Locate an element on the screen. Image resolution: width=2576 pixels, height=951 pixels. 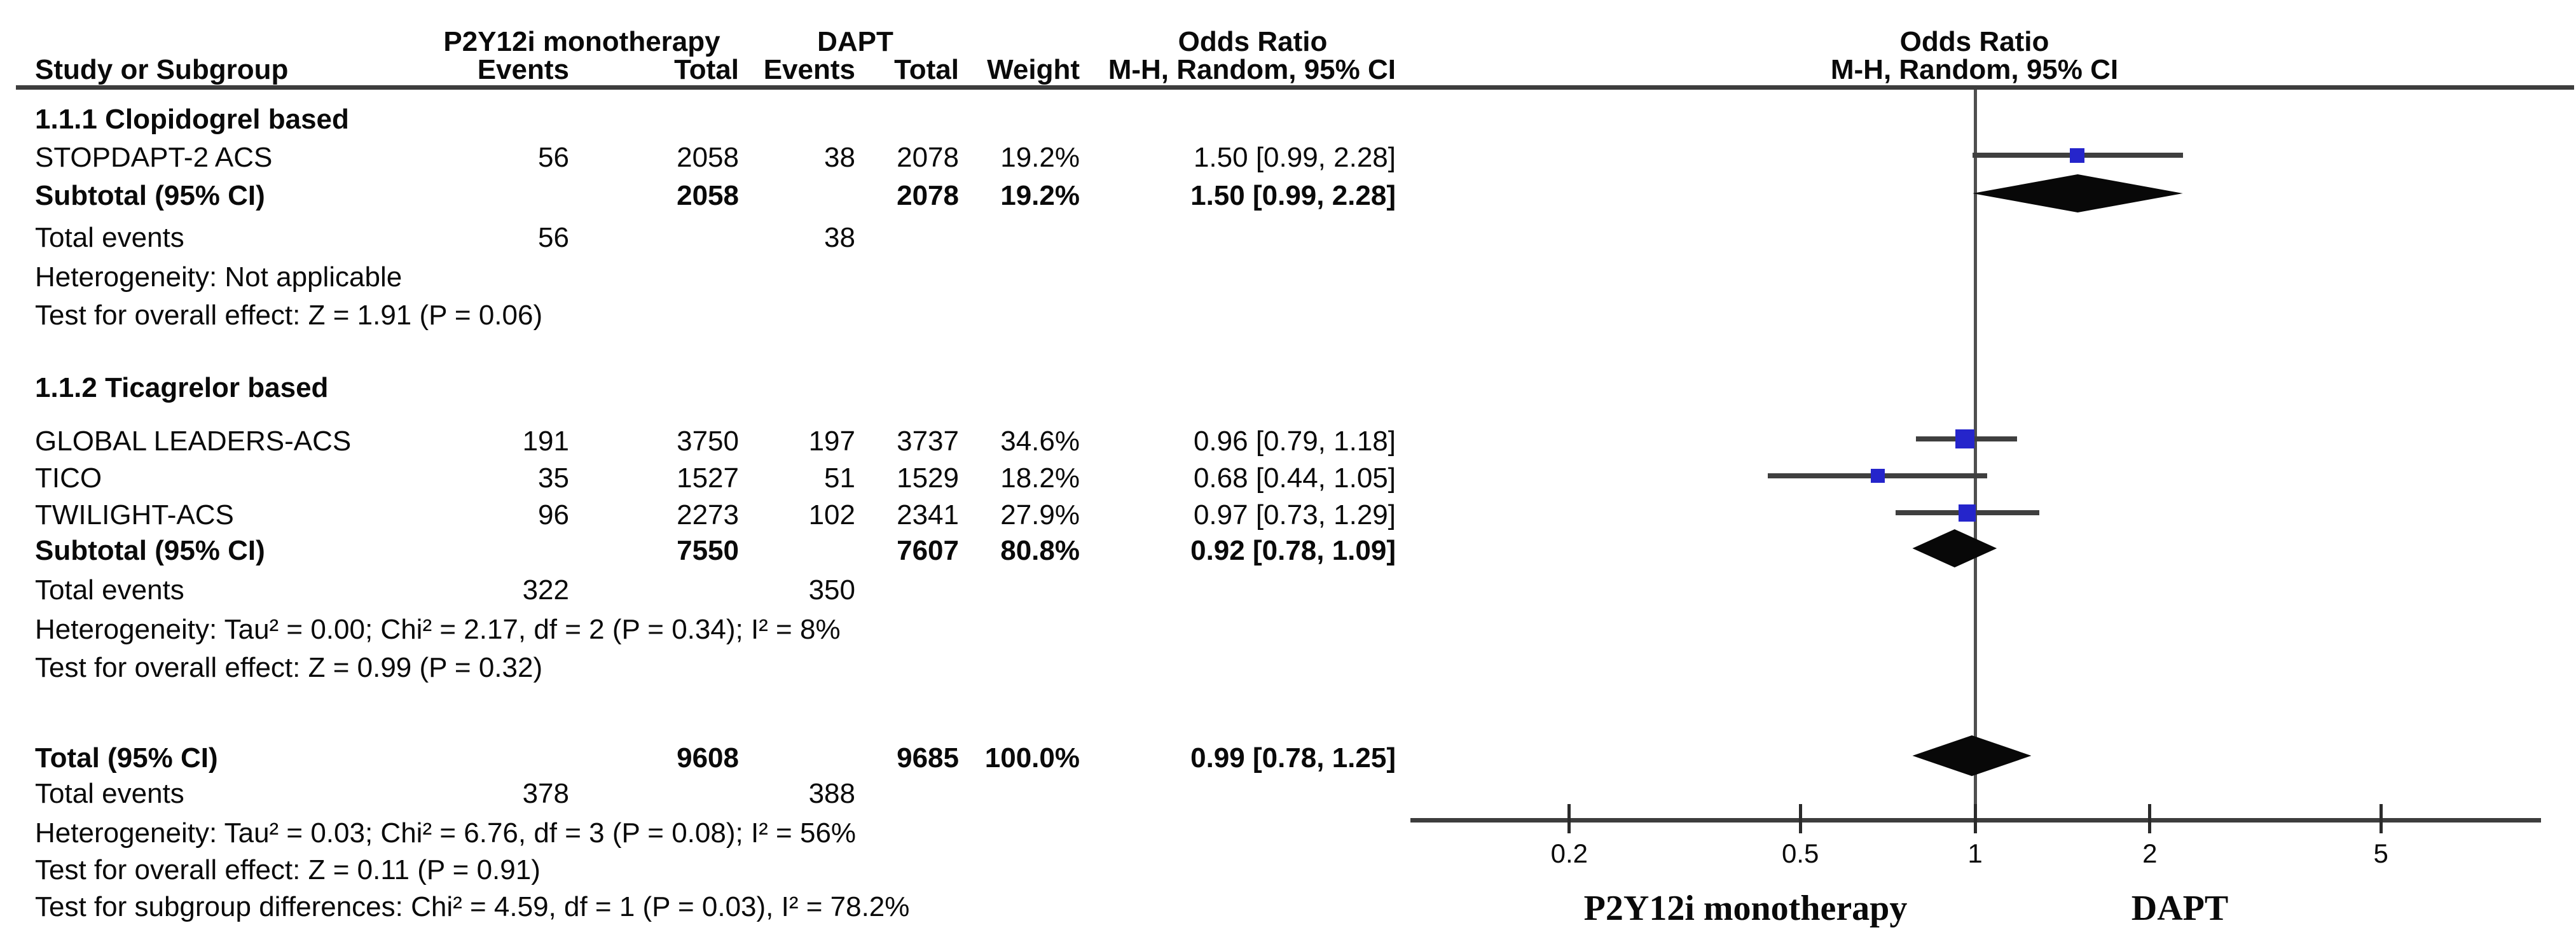
total-events-mono-value: 56 is located at coordinates (553, 237).